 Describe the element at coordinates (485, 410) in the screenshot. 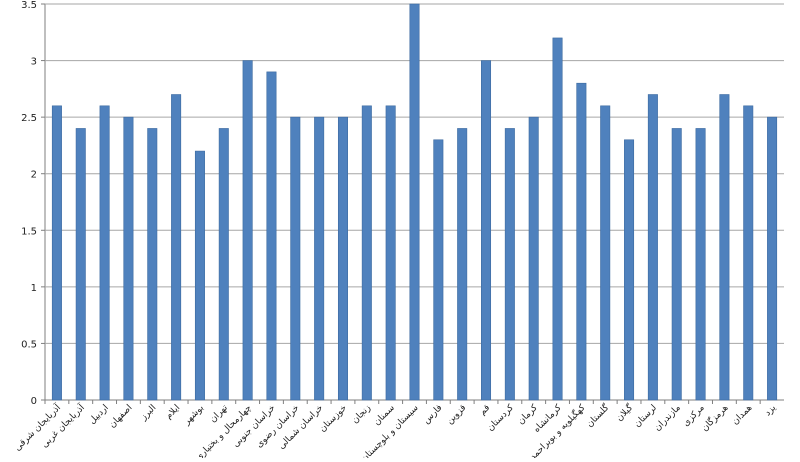

I see `x-tick-label: قم` at that location.